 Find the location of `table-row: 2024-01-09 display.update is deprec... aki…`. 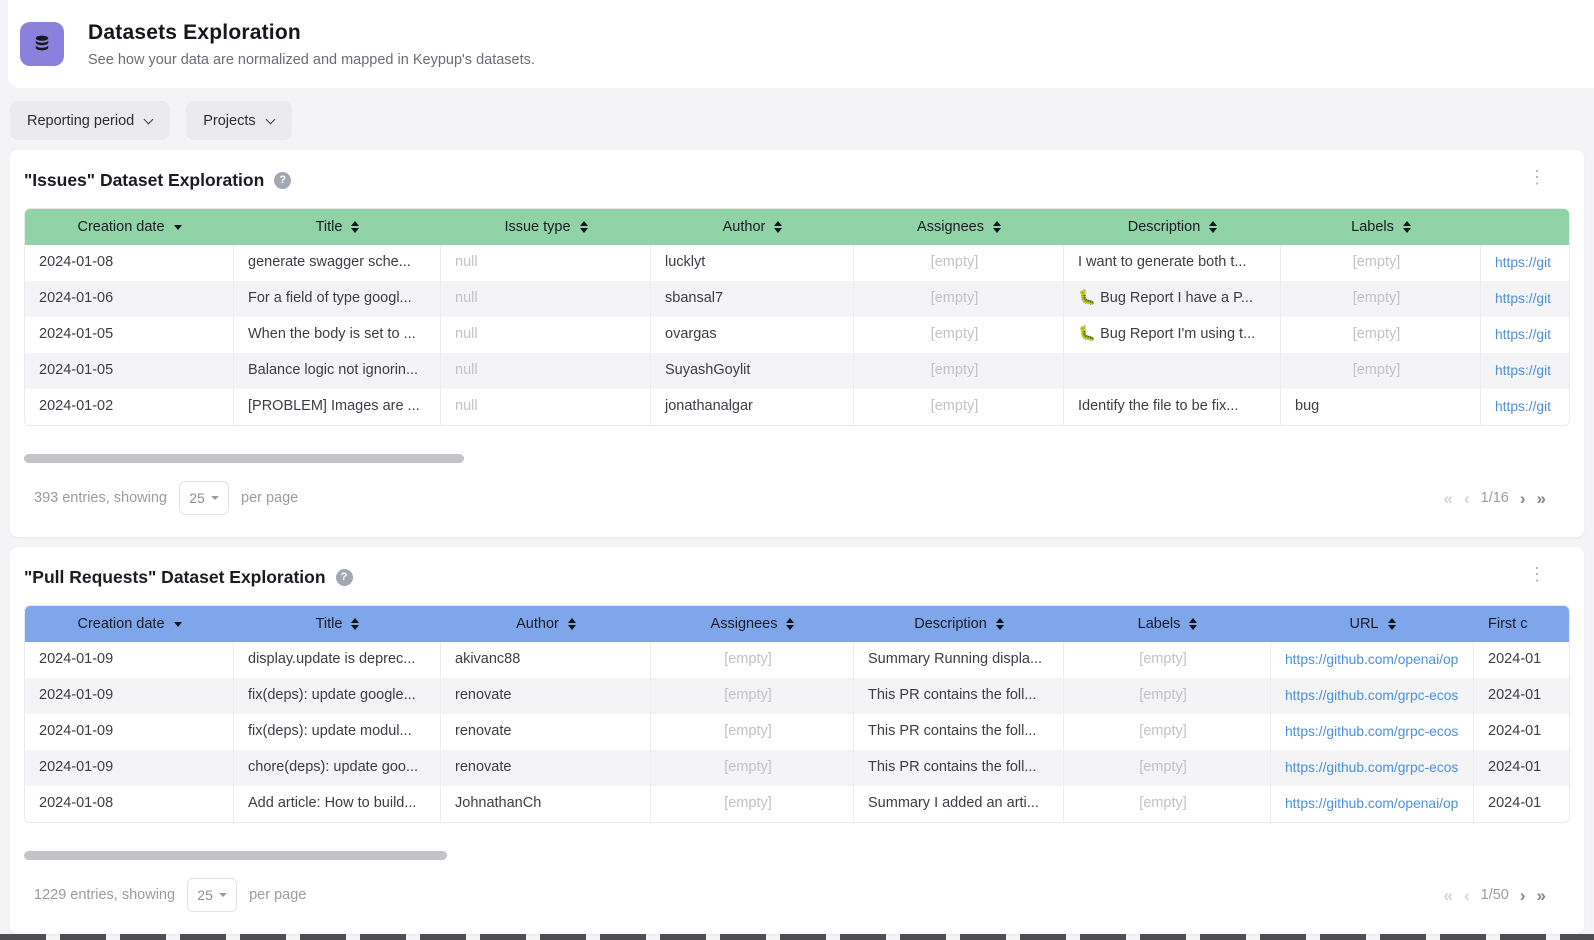

table-row: 2024-01-09 display.update is deprec... aki… is located at coordinates (797, 660).